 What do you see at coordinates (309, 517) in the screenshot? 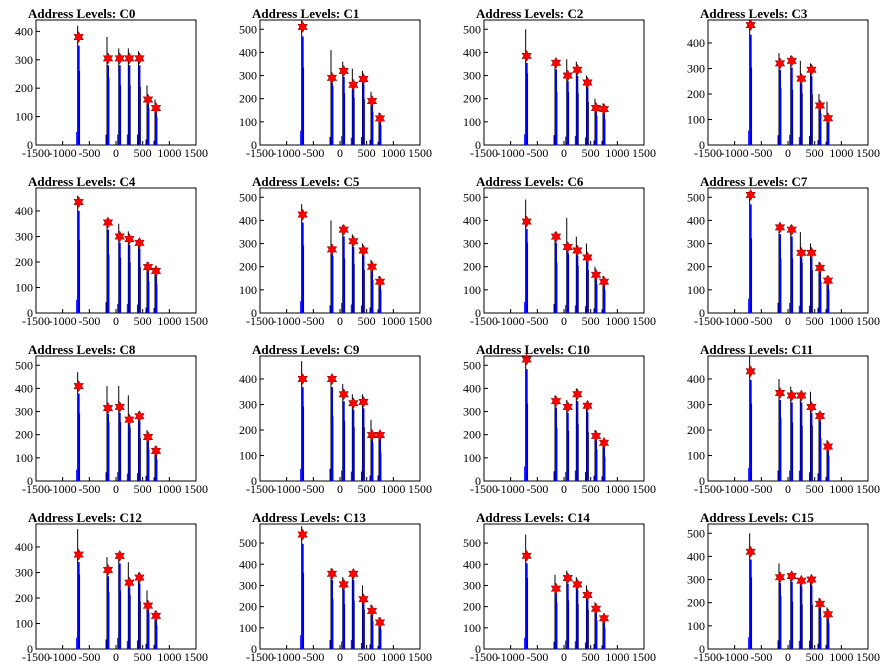
I see `chart-title: Address Levels: C13` at bounding box center [309, 517].